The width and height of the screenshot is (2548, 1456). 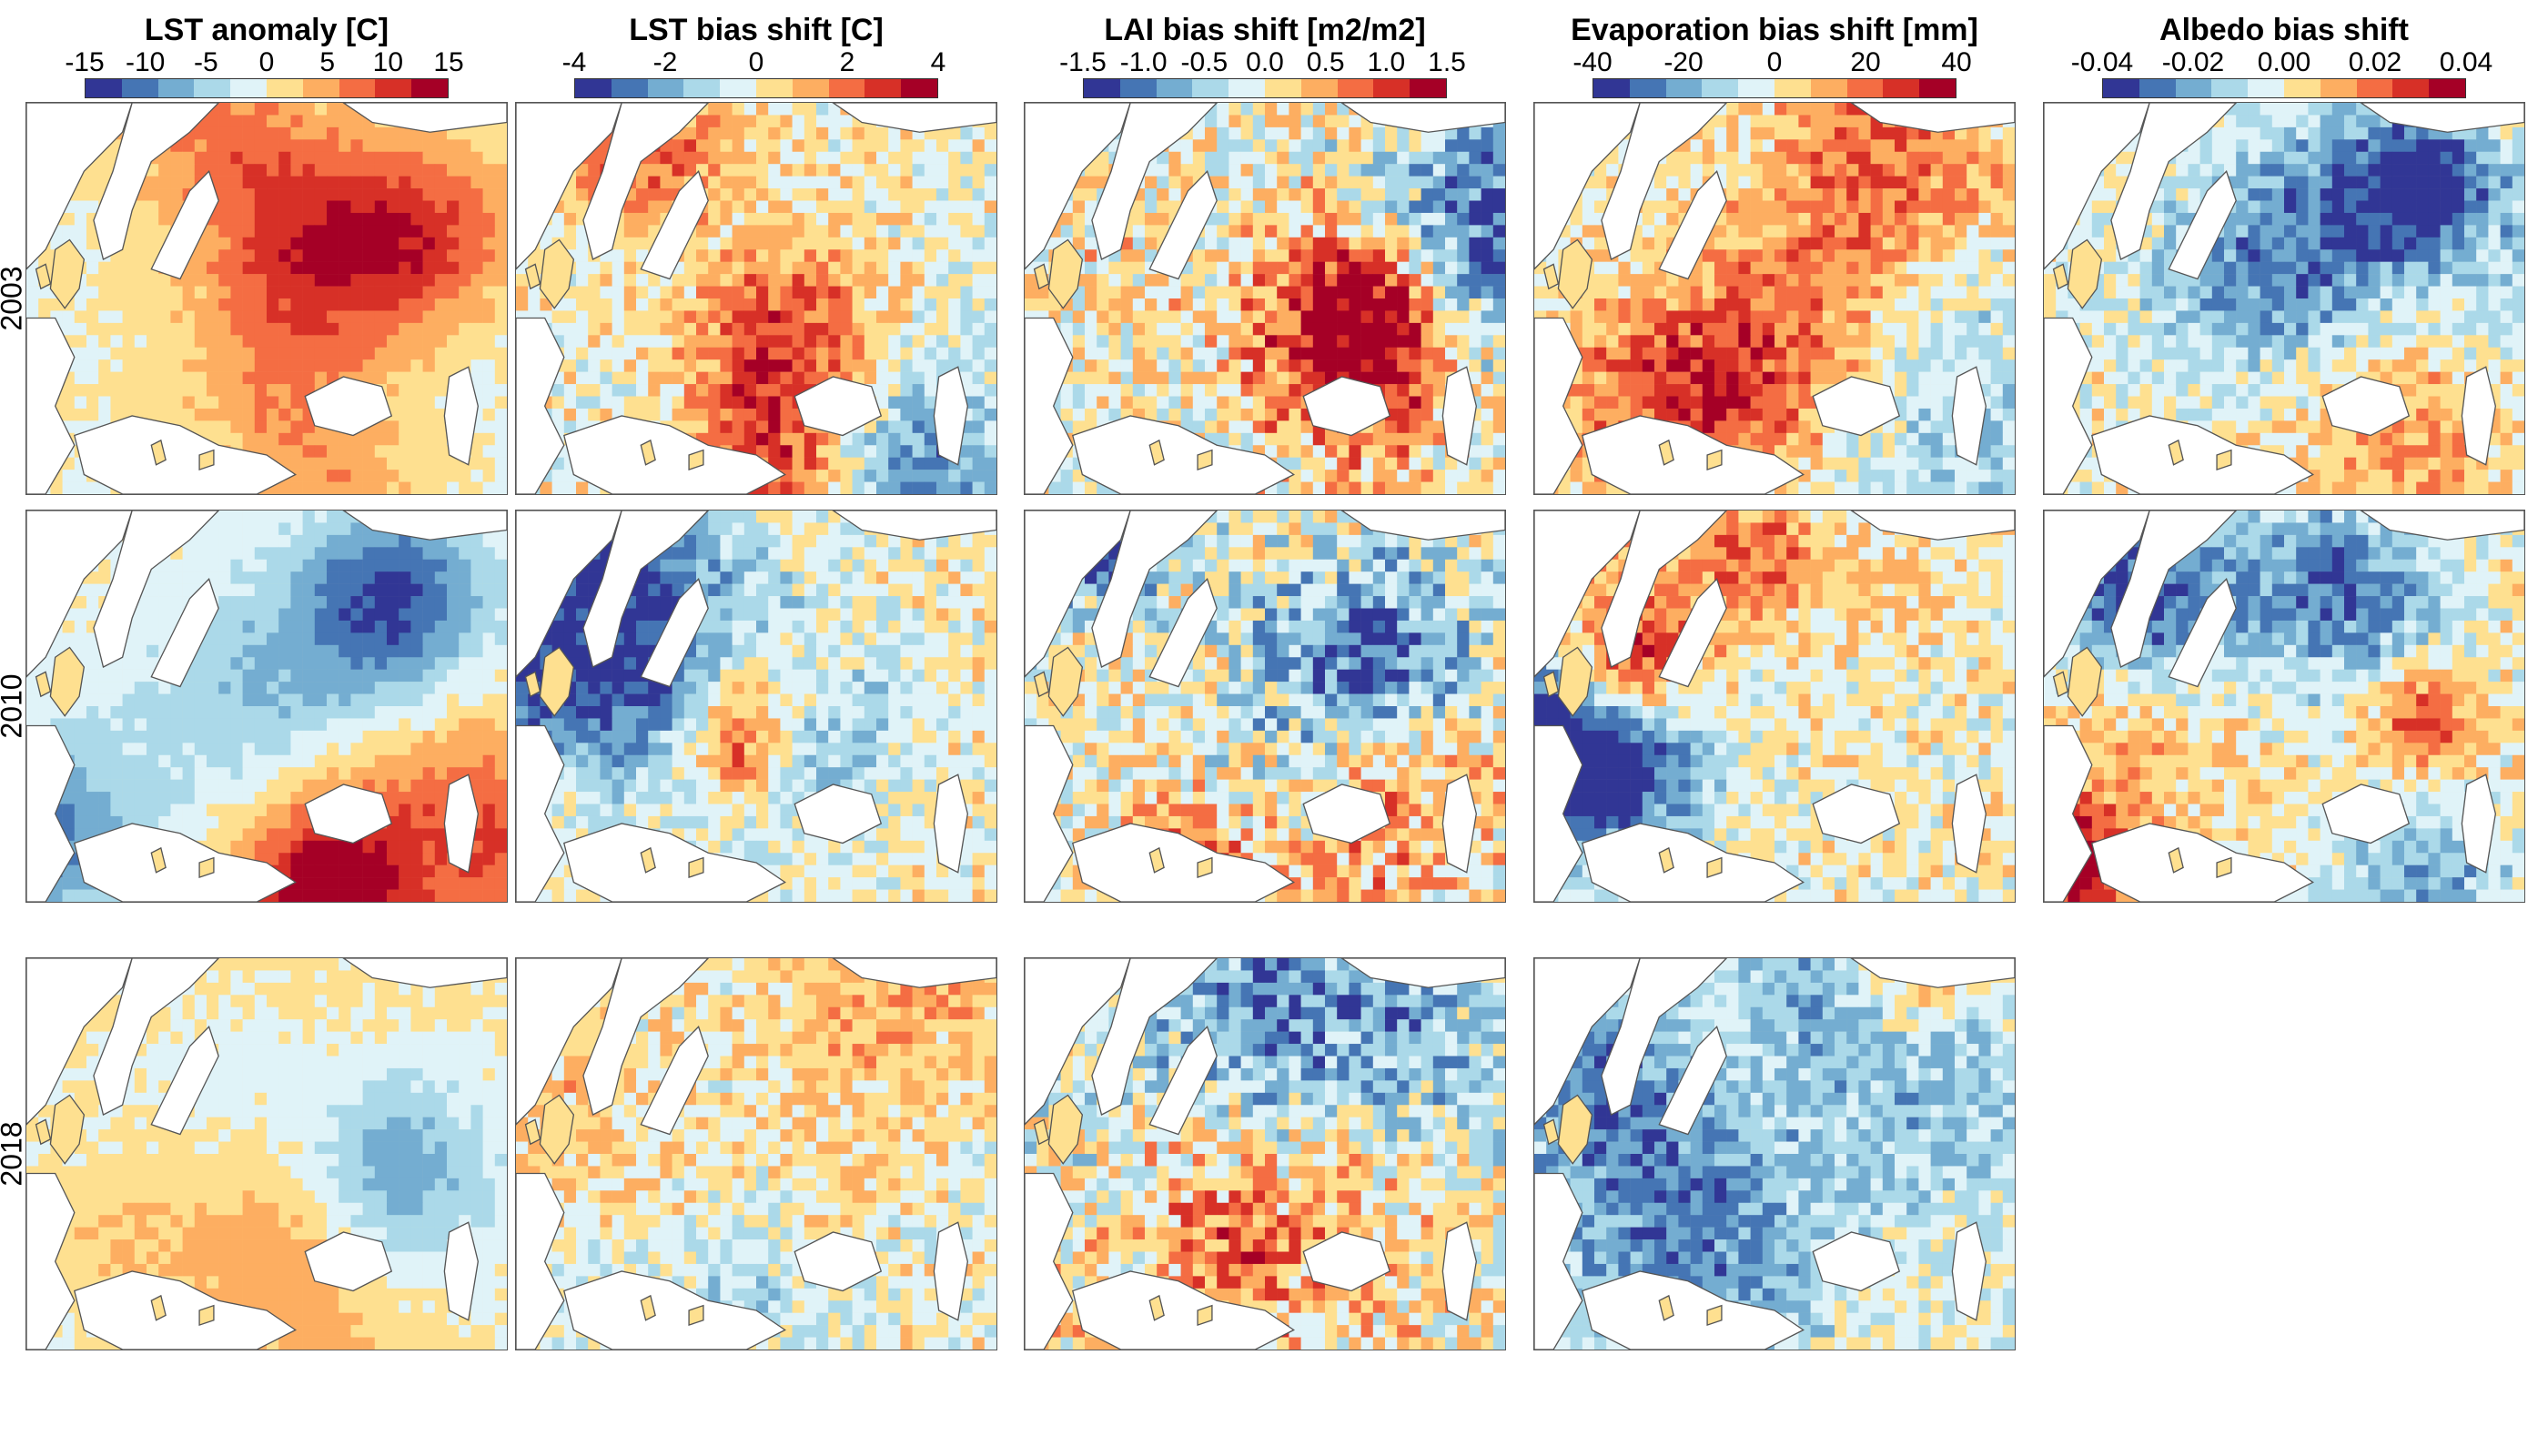 What do you see at coordinates (1355, 88) in the screenshot?
I see `colorbar-segment` at bounding box center [1355, 88].